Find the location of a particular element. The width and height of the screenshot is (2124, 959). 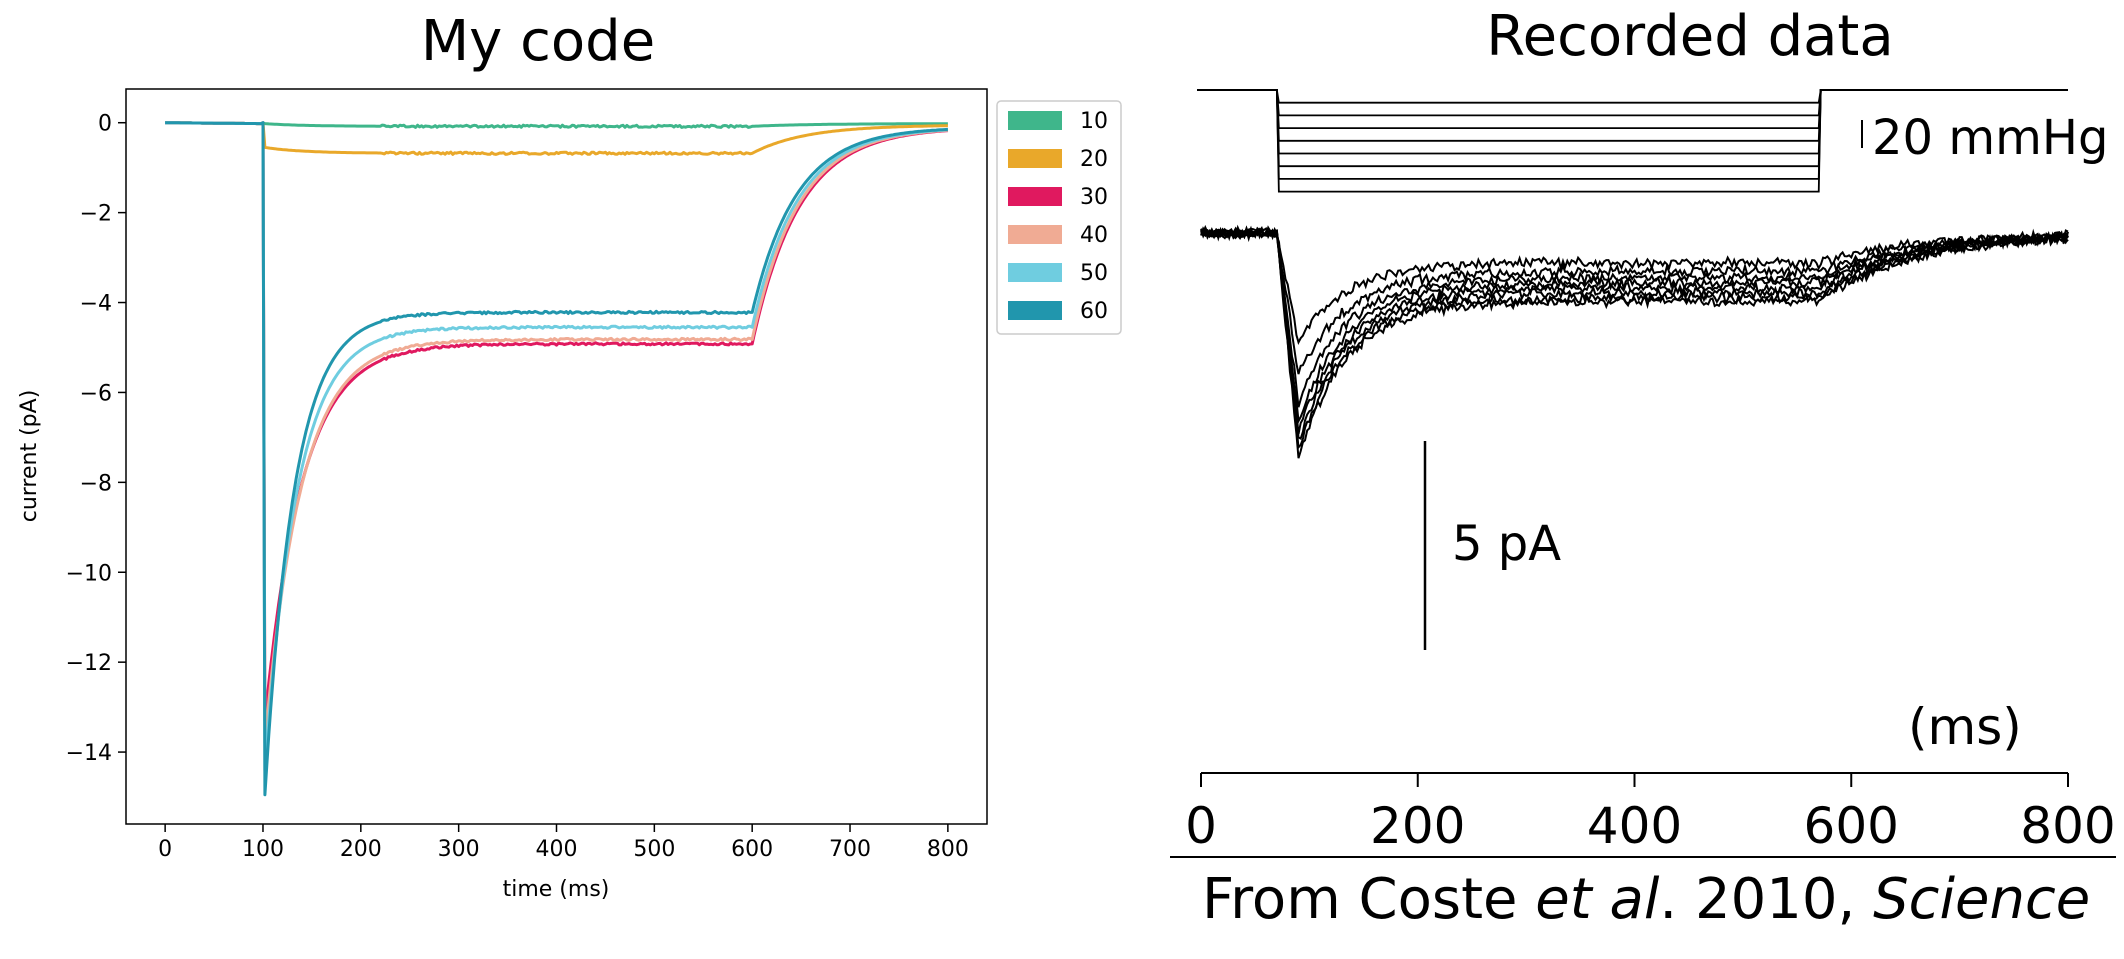

citation: From Coste et al. 2010, Science is located at coordinates (1646, 899).